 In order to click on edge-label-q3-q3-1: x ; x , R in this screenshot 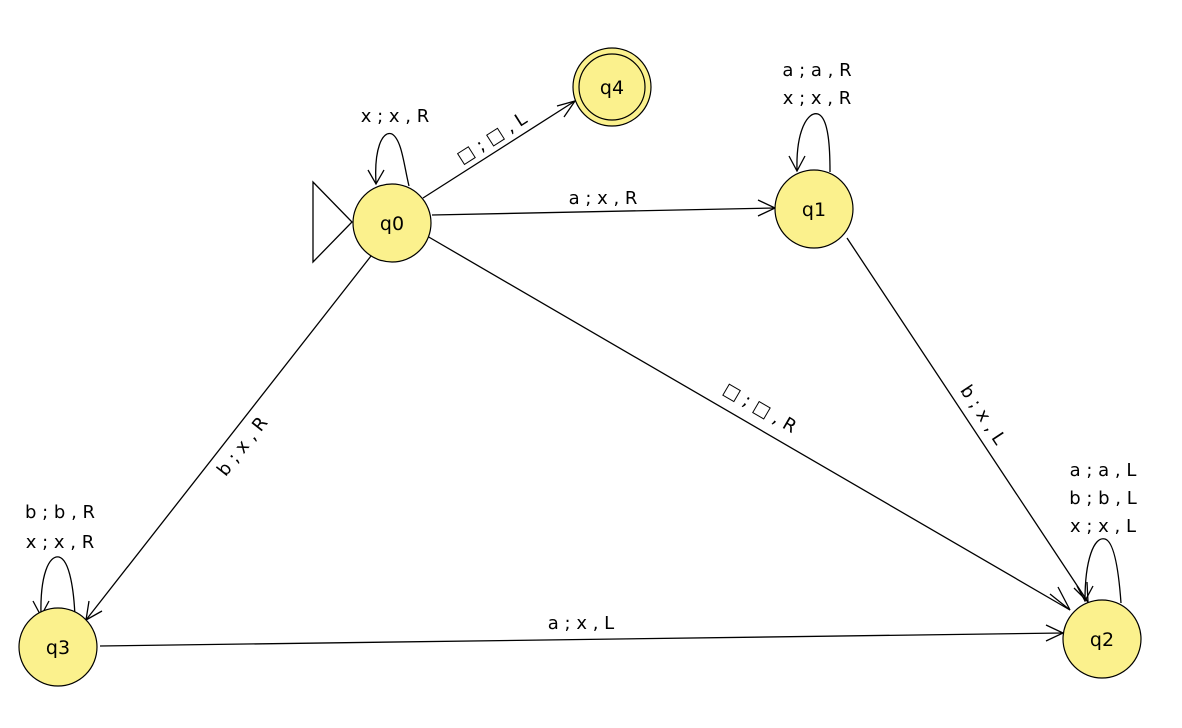, I will do `click(60, 542)`.